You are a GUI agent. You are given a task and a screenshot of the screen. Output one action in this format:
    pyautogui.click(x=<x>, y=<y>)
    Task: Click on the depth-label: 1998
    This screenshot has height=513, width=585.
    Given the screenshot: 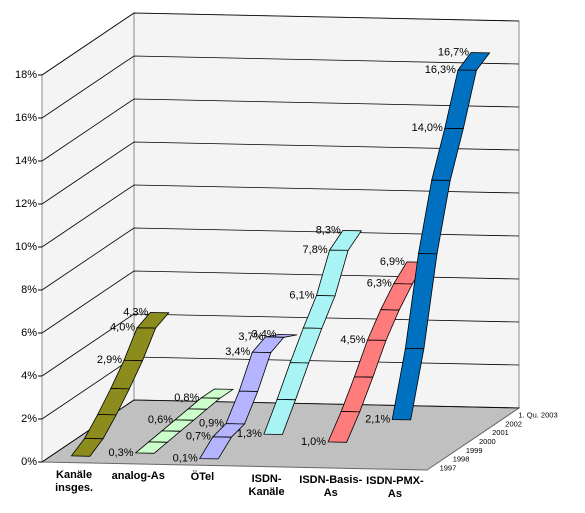 What is the action you would take?
    pyautogui.click(x=461, y=459)
    